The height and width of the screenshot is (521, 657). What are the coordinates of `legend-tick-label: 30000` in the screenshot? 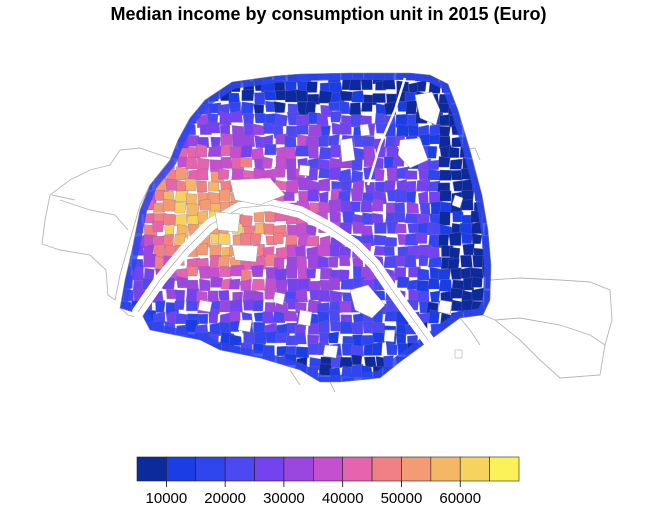 It's located at (284, 498).